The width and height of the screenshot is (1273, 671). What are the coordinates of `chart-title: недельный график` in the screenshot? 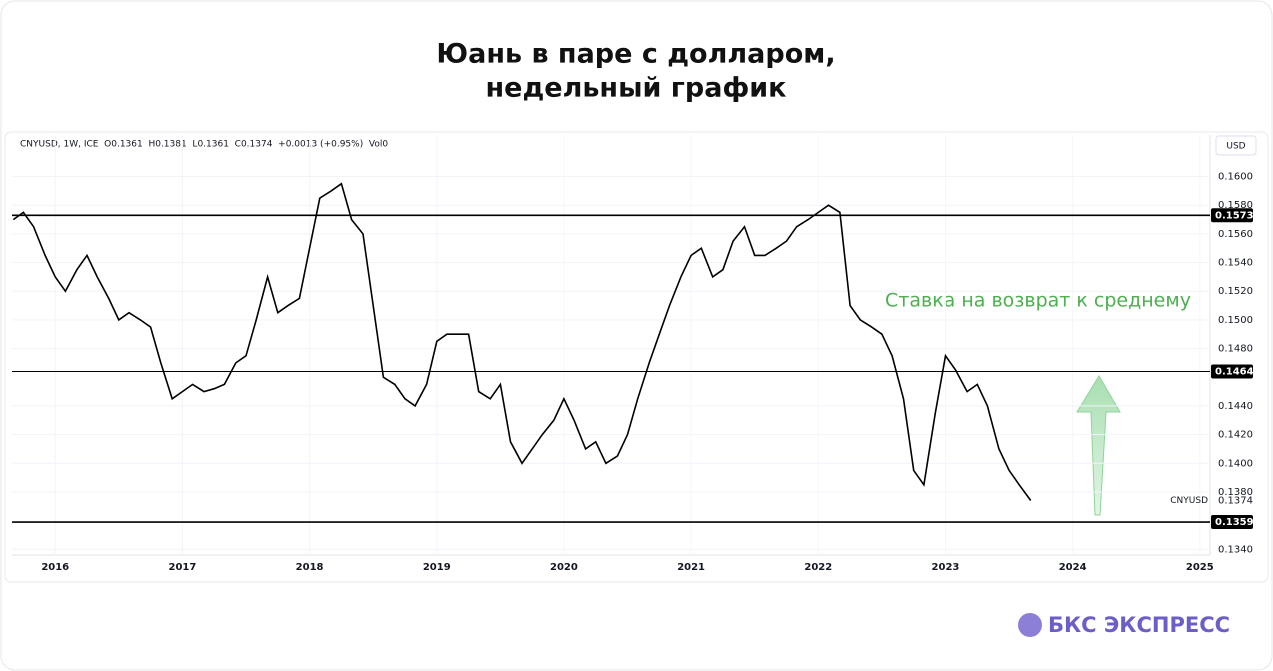 It's located at (635, 88).